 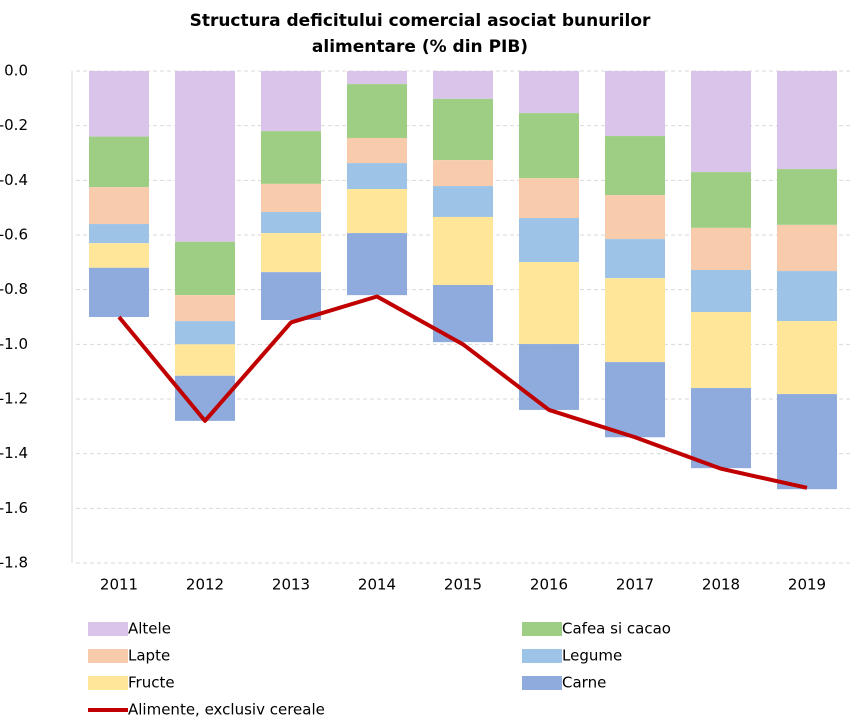 I want to click on legend-label: Altele, so click(x=149, y=629).